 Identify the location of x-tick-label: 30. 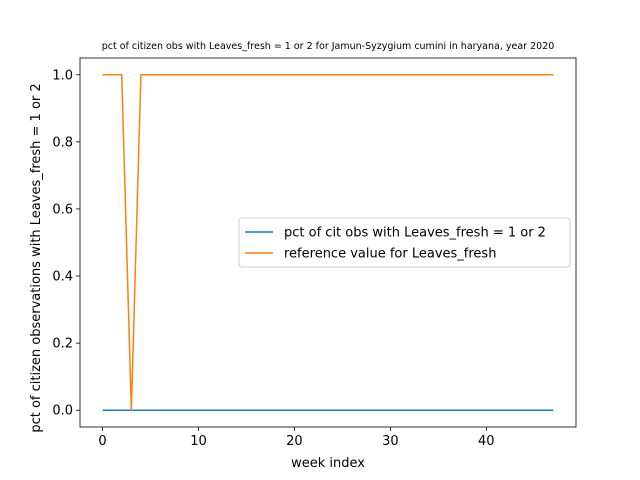
(390, 441).